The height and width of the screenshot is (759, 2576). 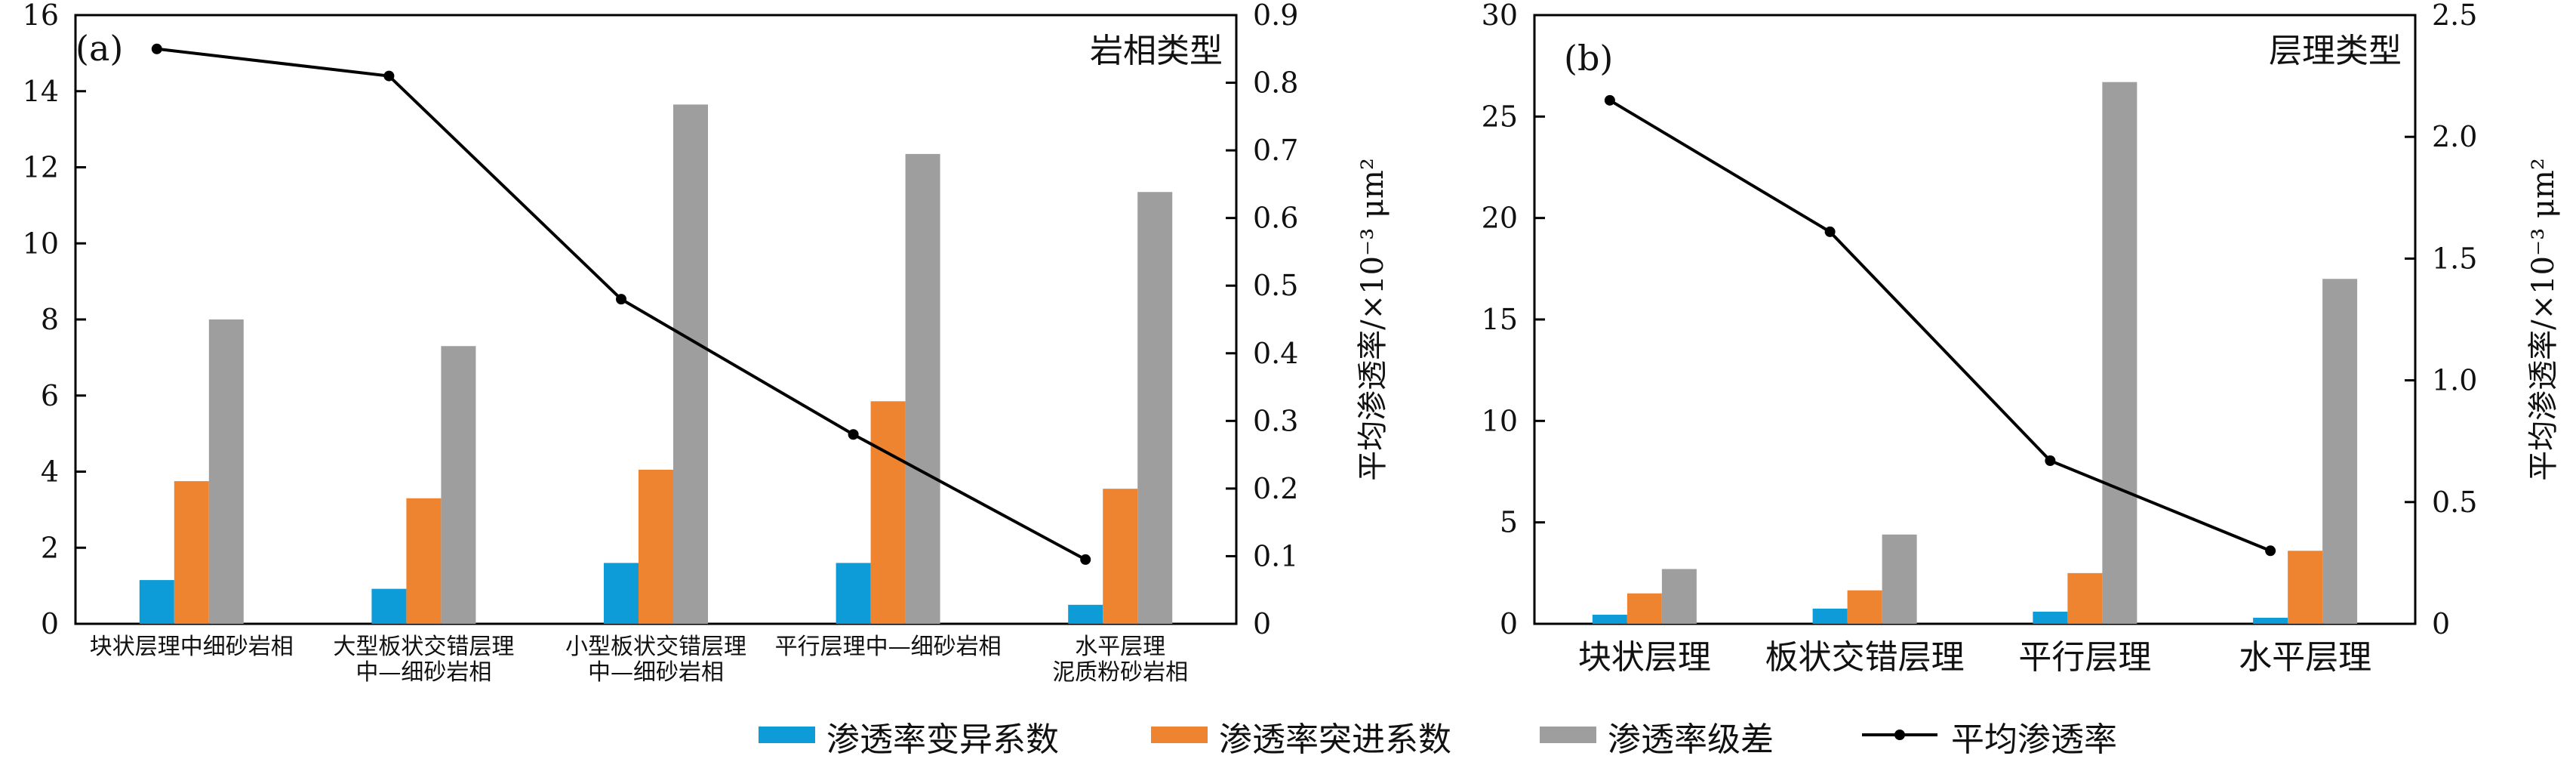 I want to click on legend-swatch-grade, so click(x=1568, y=735).